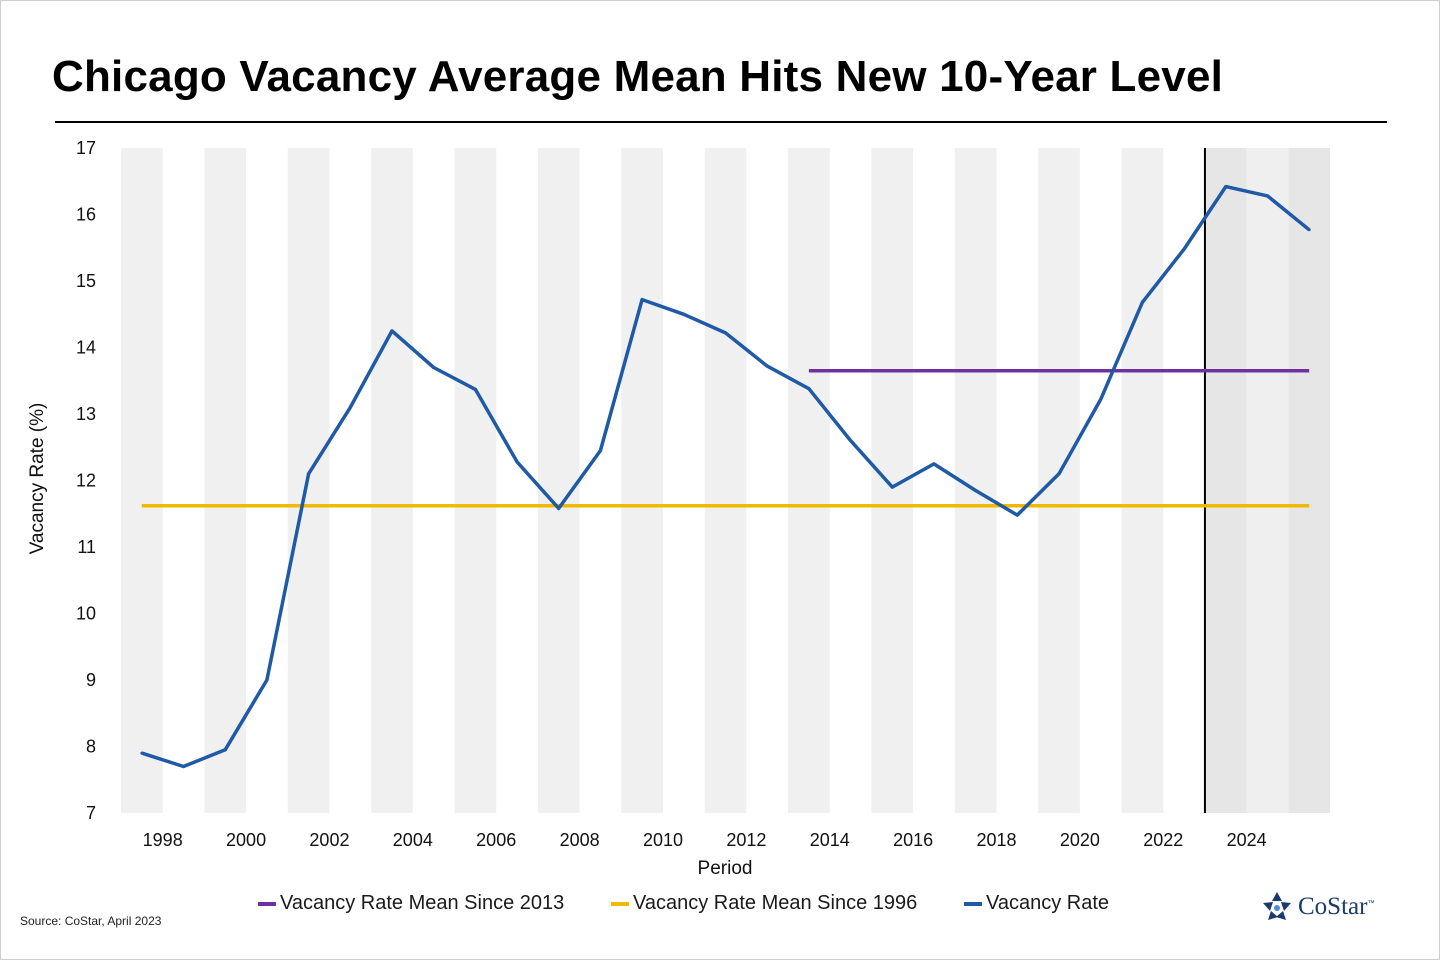  I want to click on x-tick-label: 2006, so click(496, 840).